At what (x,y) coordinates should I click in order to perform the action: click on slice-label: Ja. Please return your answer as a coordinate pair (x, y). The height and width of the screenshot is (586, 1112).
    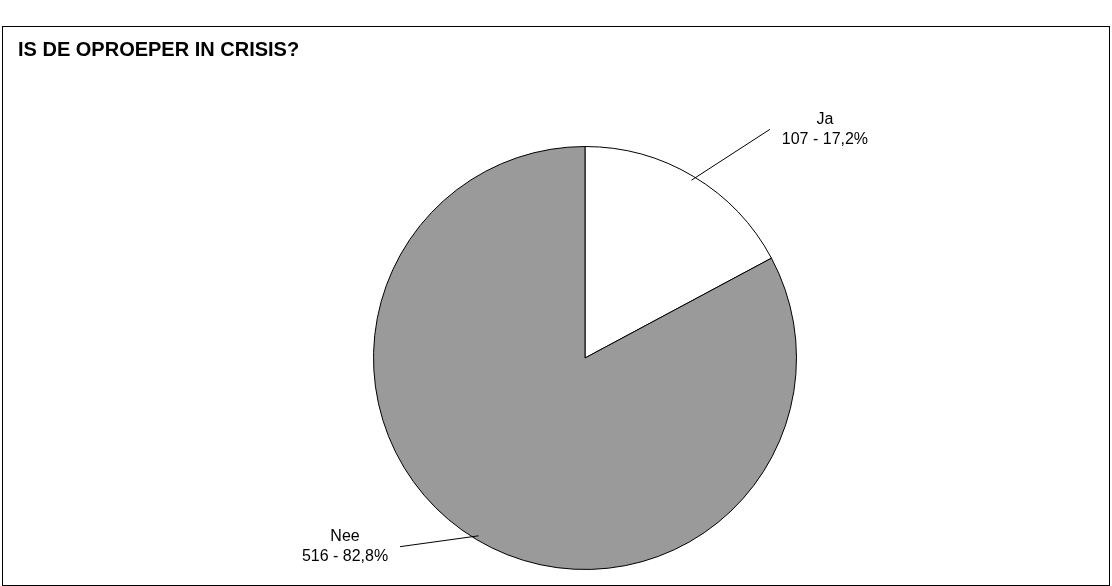
    Looking at the image, I should click on (825, 118).